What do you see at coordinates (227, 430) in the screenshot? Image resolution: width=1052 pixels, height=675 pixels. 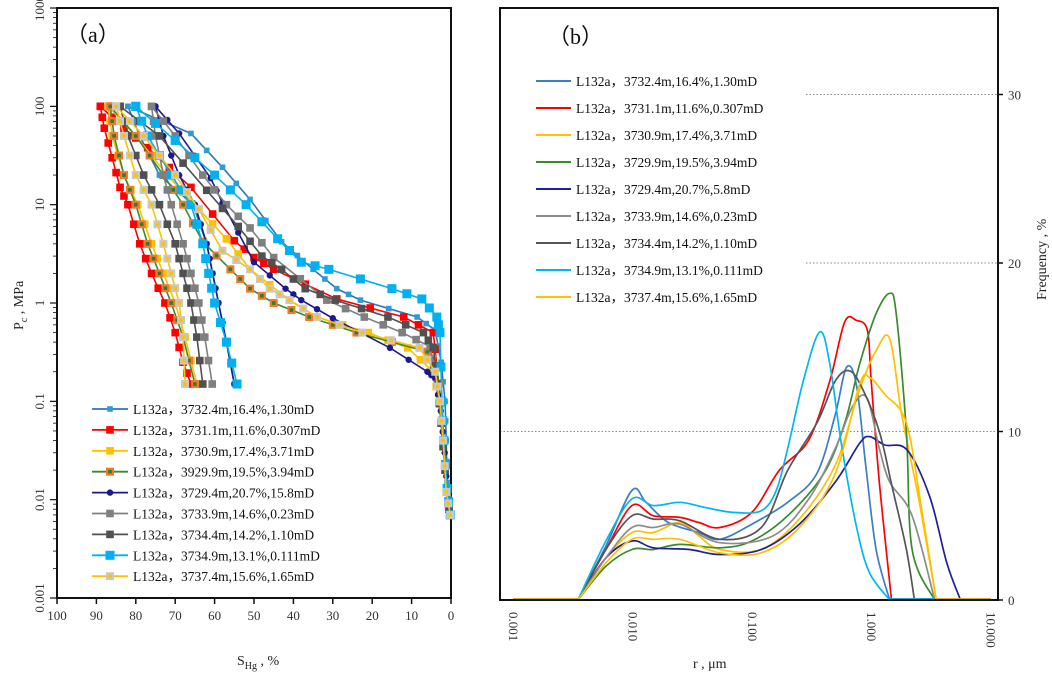 I see `legend-label: L132a，3731.1m,11.6%,0.307mD` at bounding box center [227, 430].